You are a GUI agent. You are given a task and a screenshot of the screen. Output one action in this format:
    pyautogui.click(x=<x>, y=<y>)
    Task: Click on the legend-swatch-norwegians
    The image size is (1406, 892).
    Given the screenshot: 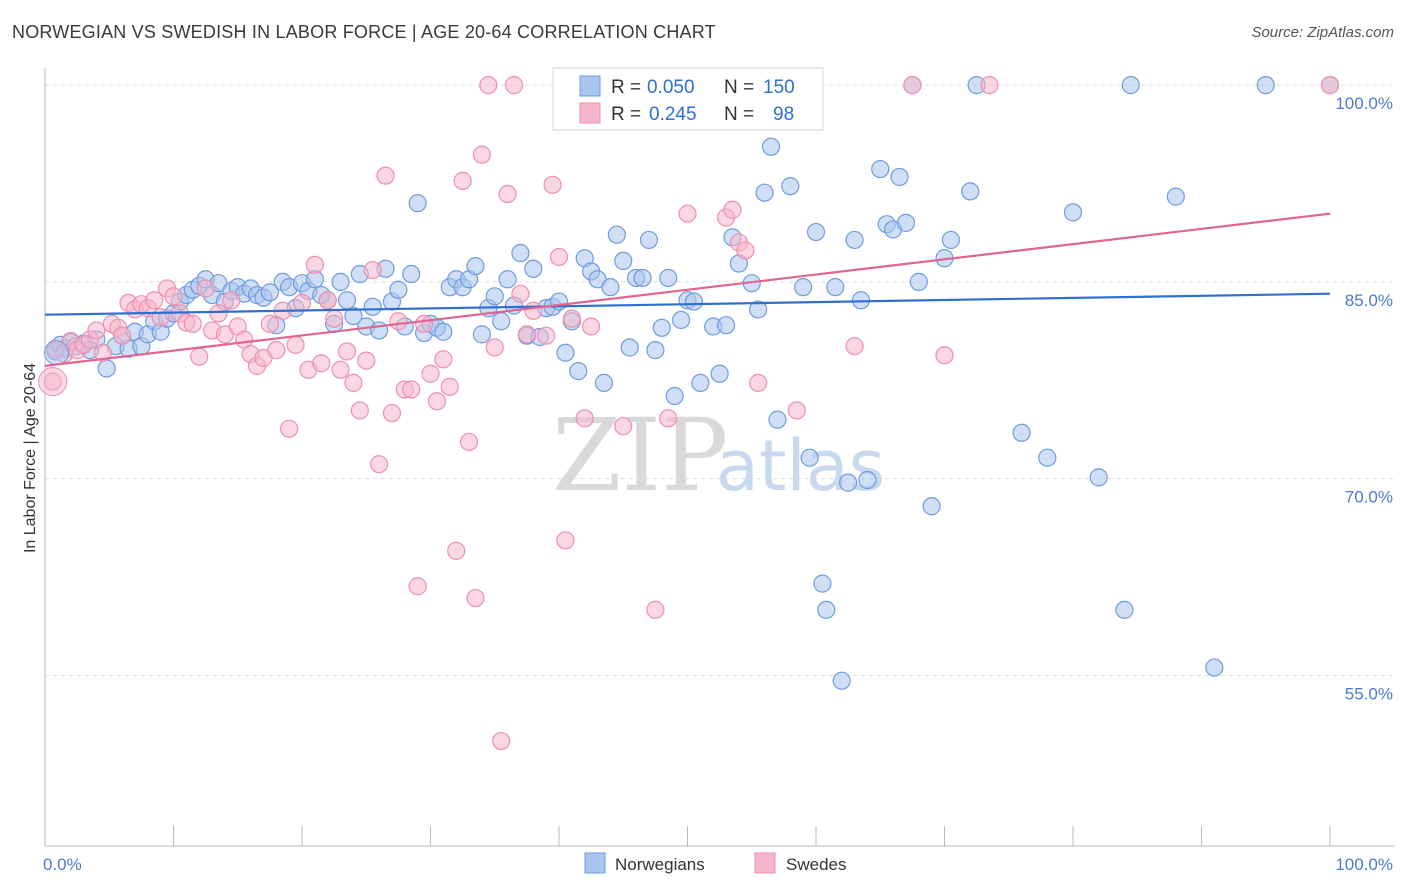 What is the action you would take?
    pyautogui.click(x=595, y=863)
    